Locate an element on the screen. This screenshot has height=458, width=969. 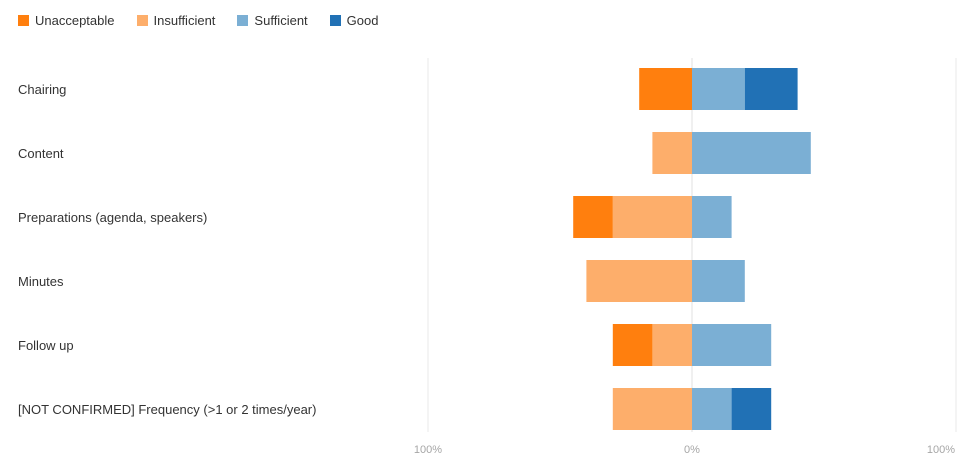
category-label: Content is located at coordinates (41, 153).